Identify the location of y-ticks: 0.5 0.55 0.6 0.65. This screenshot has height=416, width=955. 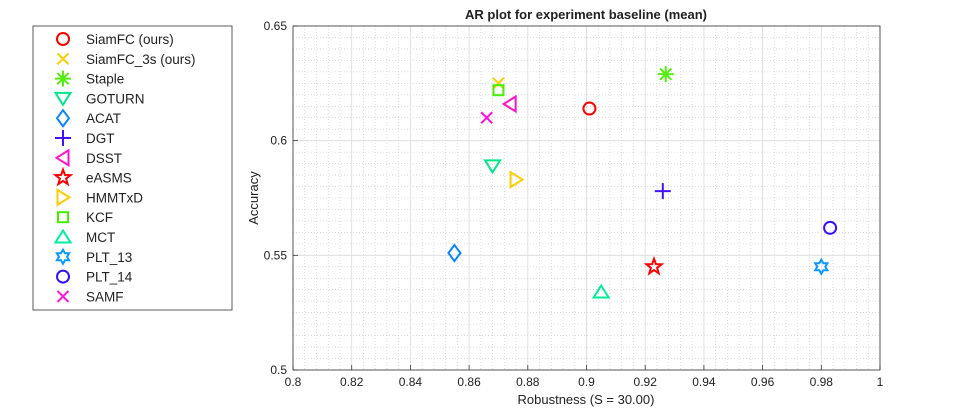
(281, 198).